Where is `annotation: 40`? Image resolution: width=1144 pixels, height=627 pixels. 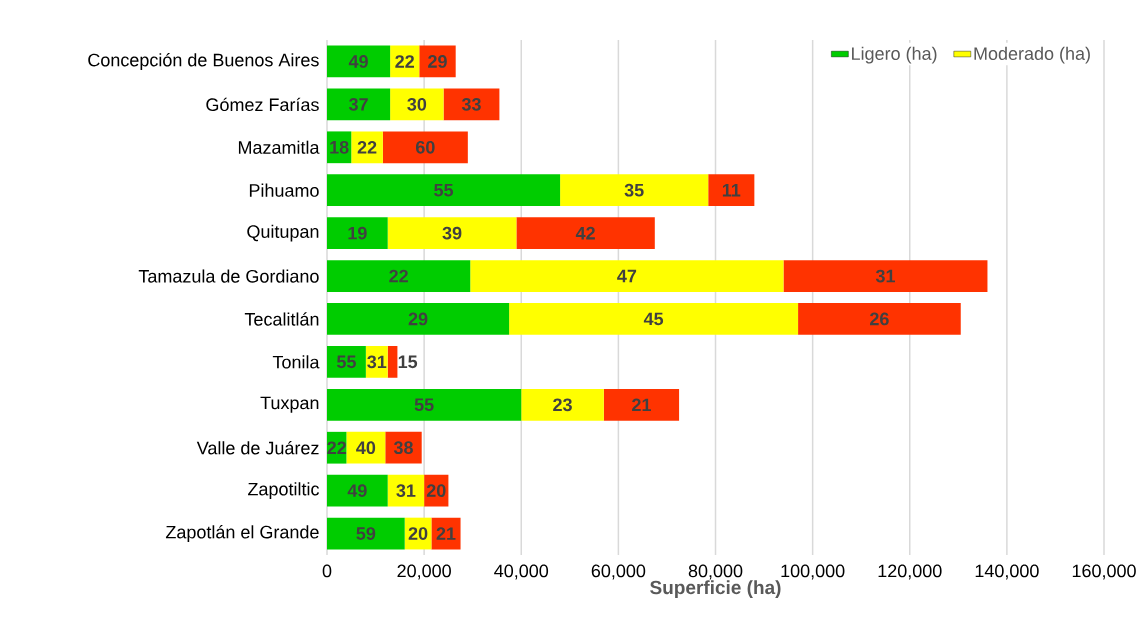
annotation: 40 is located at coordinates (366, 448).